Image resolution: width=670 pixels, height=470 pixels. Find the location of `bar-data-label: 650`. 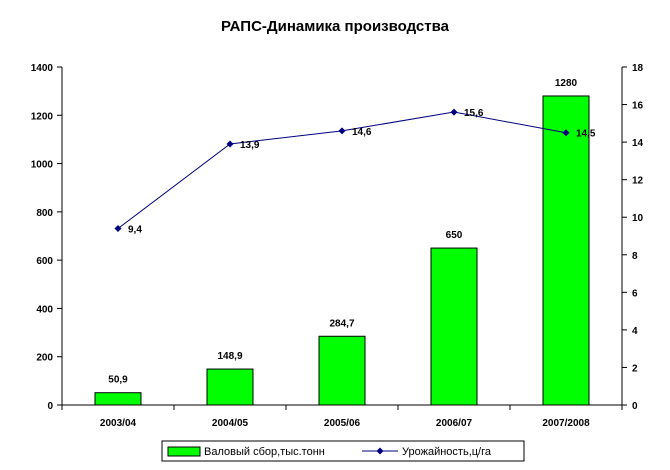

bar-data-label: 650 is located at coordinates (454, 235).